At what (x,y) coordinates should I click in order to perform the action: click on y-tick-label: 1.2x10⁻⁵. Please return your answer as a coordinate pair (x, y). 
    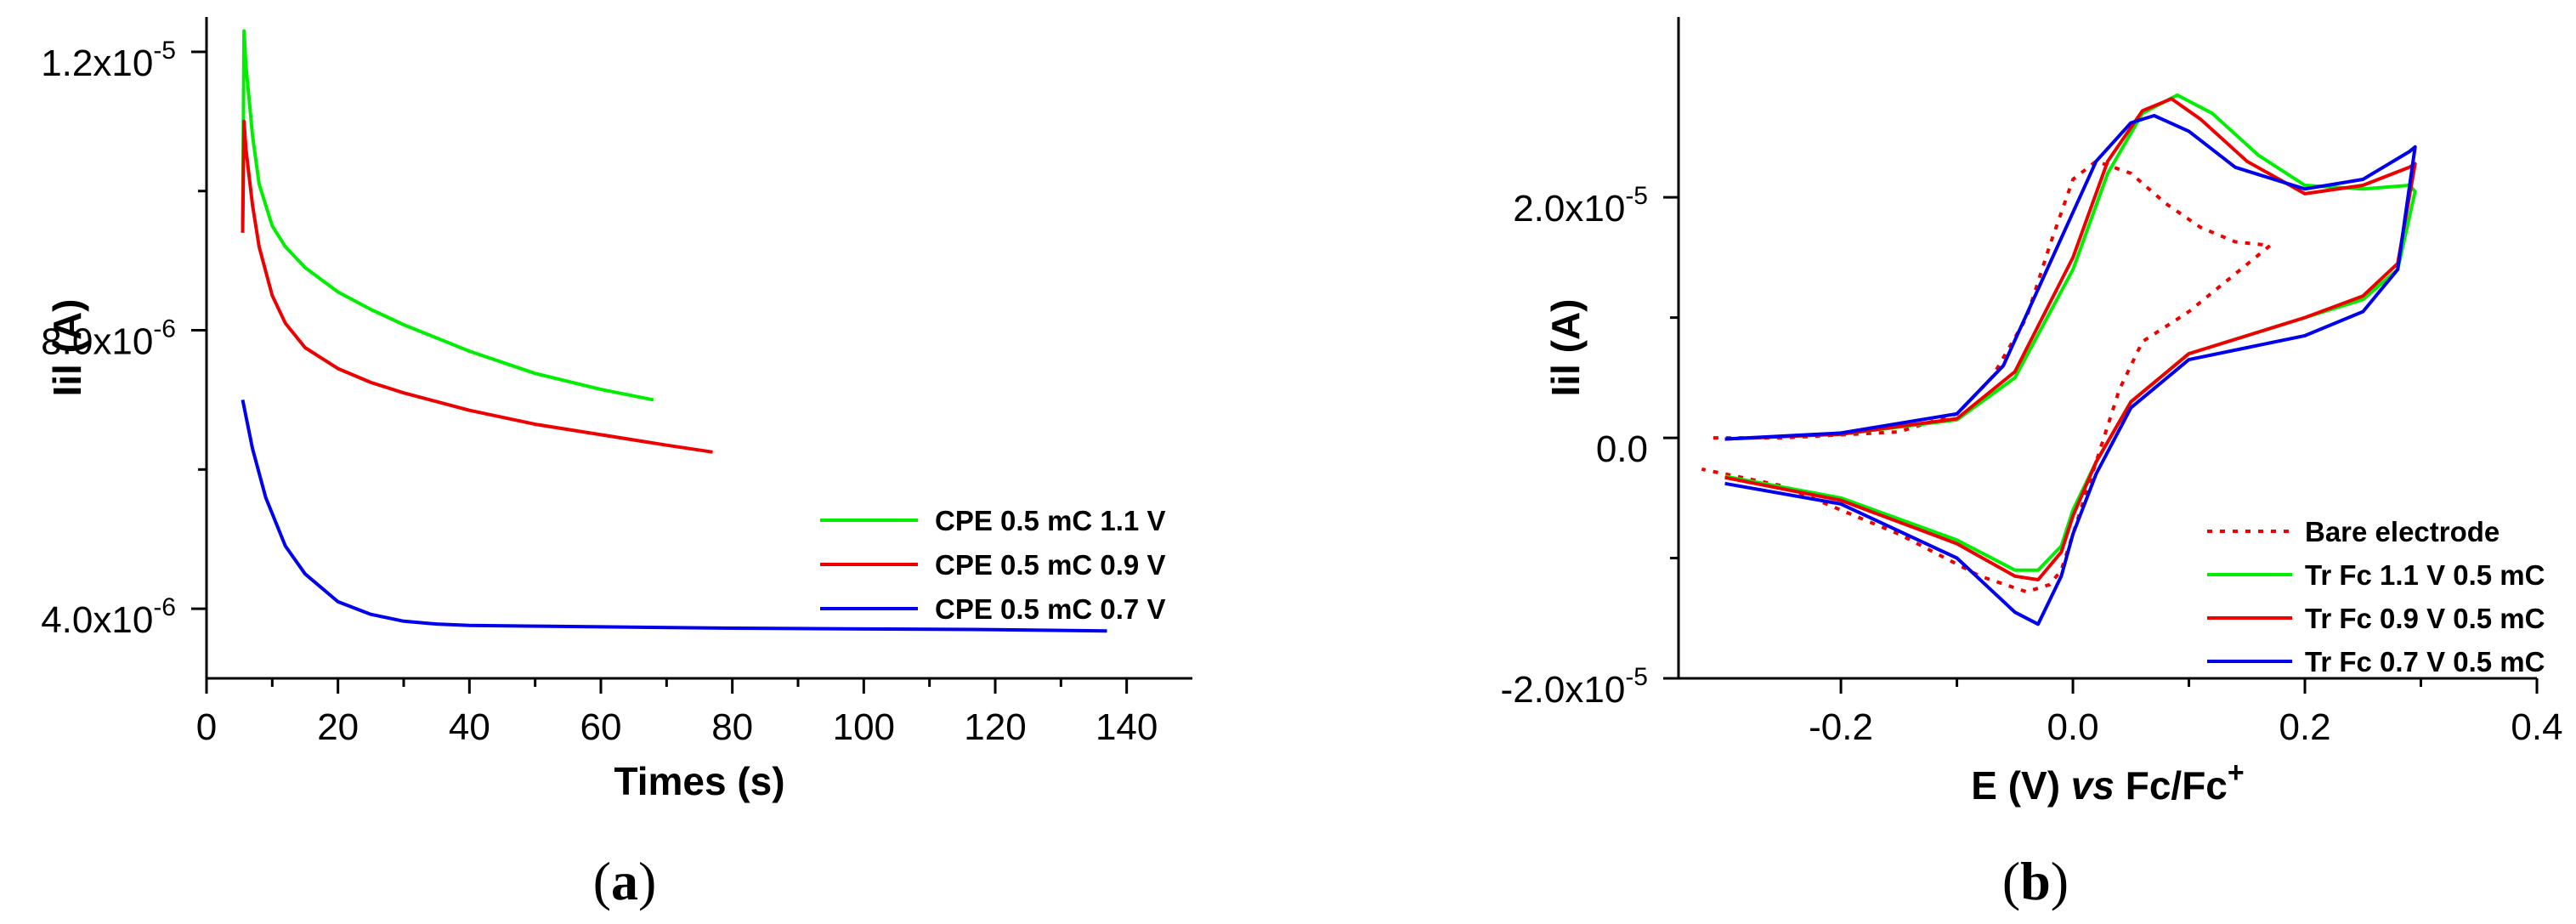
    Looking at the image, I should click on (108, 60).